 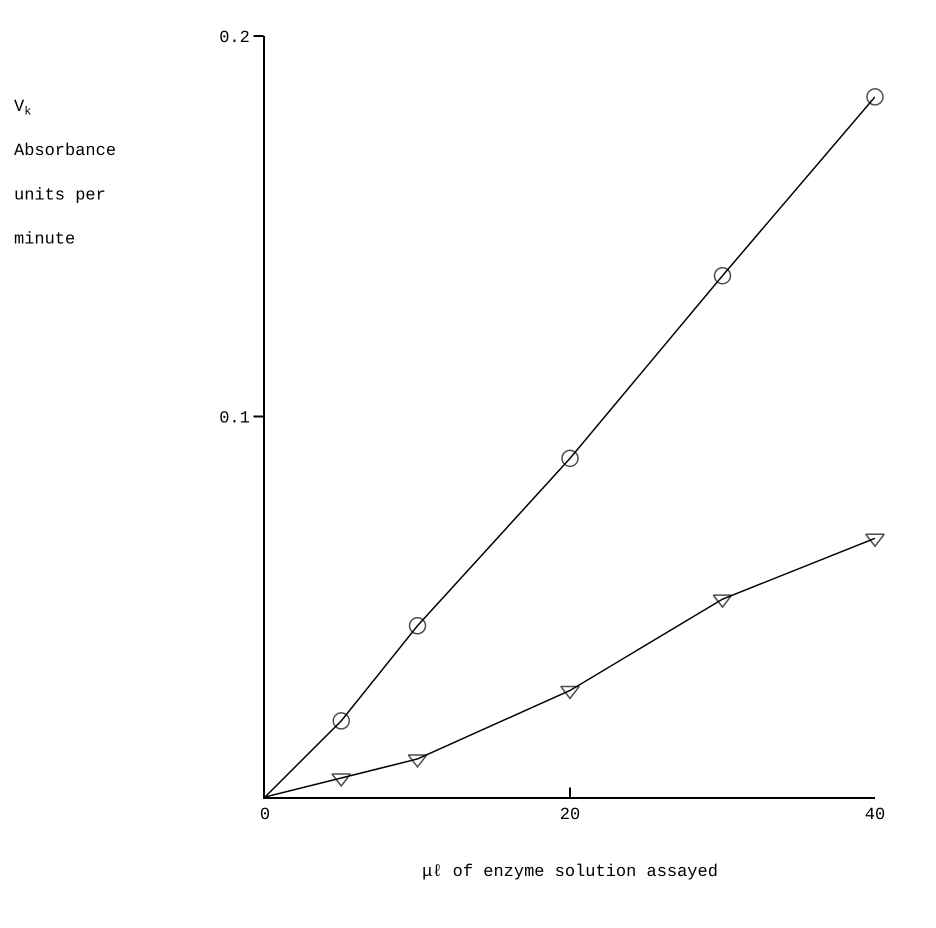 I want to click on x-tick-label: 40, so click(x=875, y=816).